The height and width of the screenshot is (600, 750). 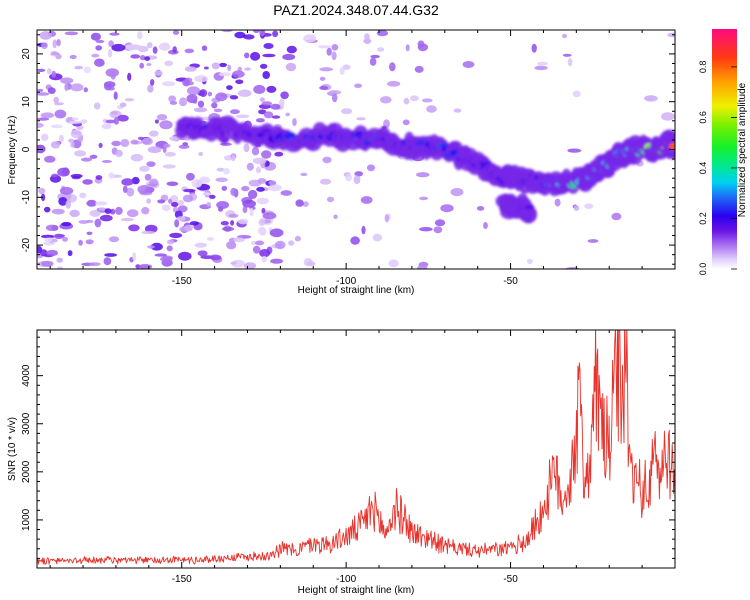 I want to click on colorbar-ticks: 0.0 0.2 0.4 0.6 0.8, so click(x=717, y=168).